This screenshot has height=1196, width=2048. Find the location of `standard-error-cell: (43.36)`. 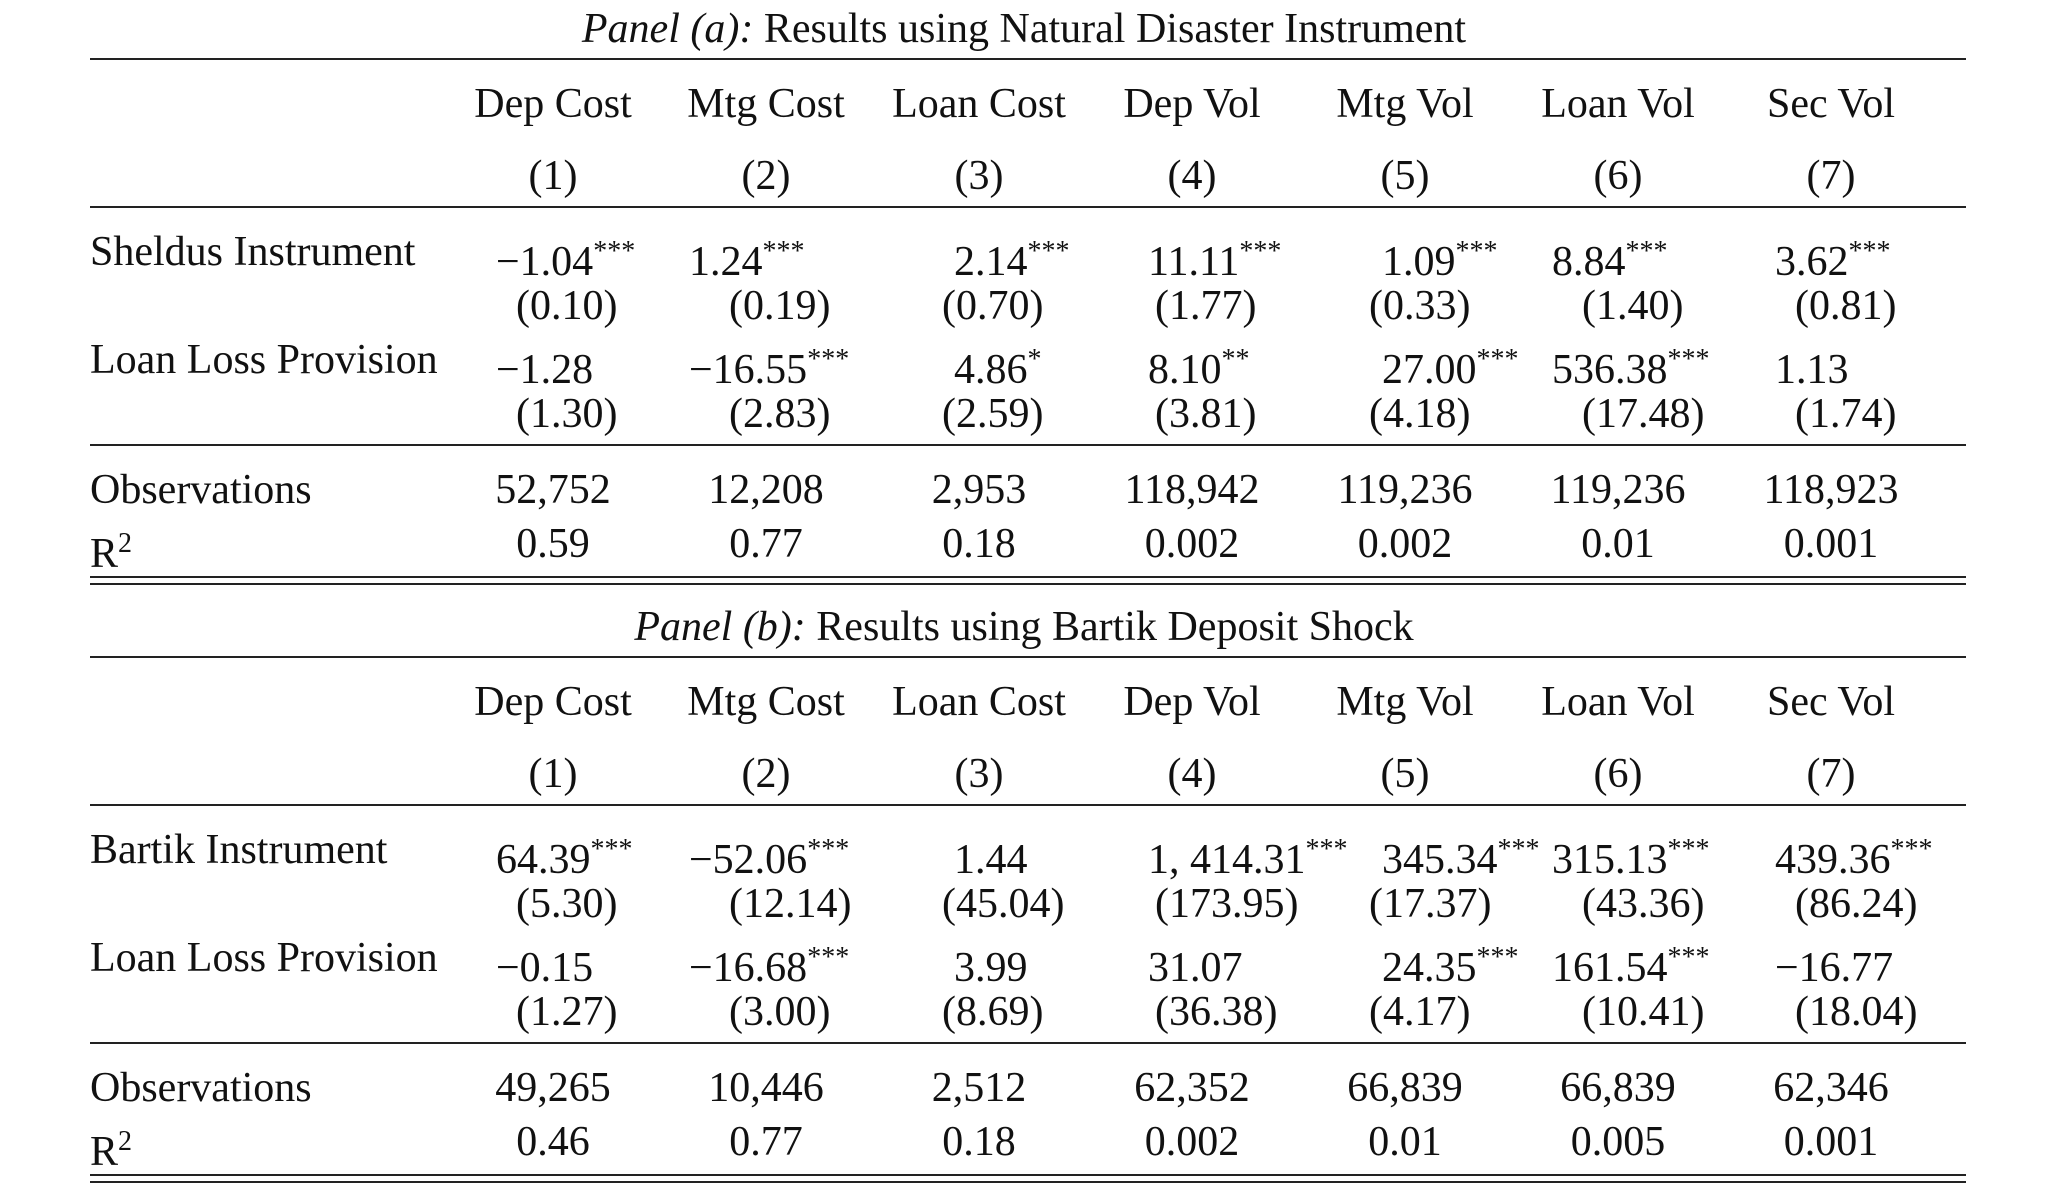

standard-error-cell: (43.36) is located at coordinates (1643, 904).